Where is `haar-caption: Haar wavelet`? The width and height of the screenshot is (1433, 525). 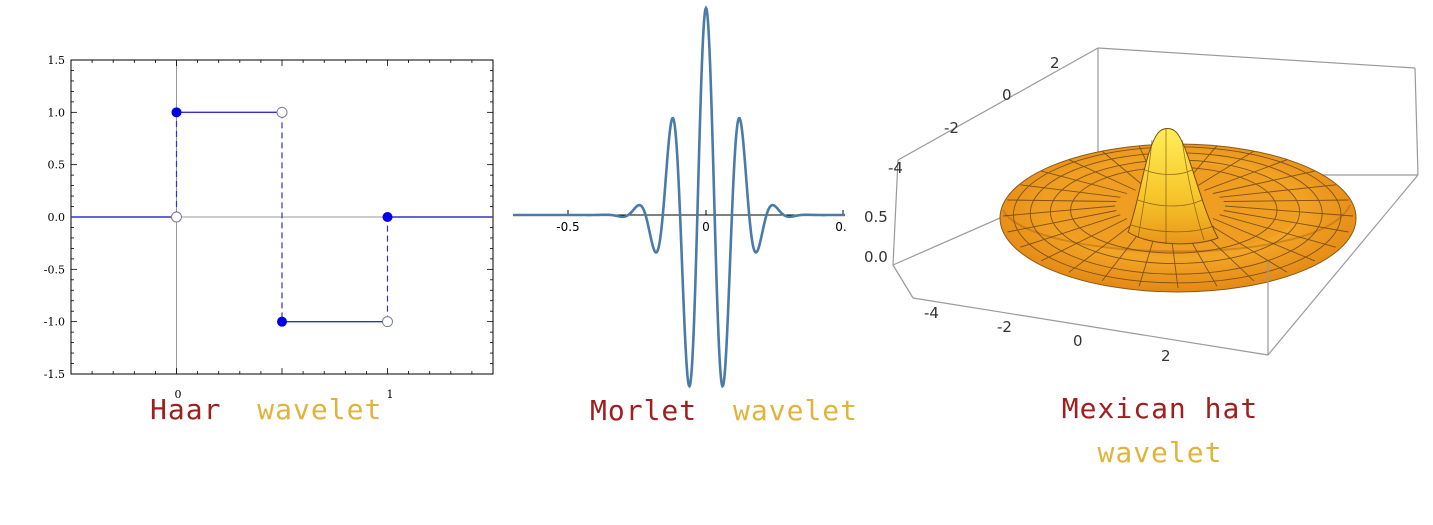
haar-caption: Haar wavelet is located at coordinates (266, 409).